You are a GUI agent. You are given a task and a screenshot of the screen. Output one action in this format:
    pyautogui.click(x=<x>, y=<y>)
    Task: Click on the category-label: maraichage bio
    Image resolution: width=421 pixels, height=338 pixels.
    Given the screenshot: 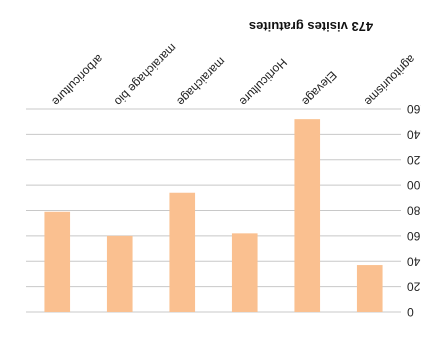 What is the action you would take?
    pyautogui.click(x=145, y=75)
    